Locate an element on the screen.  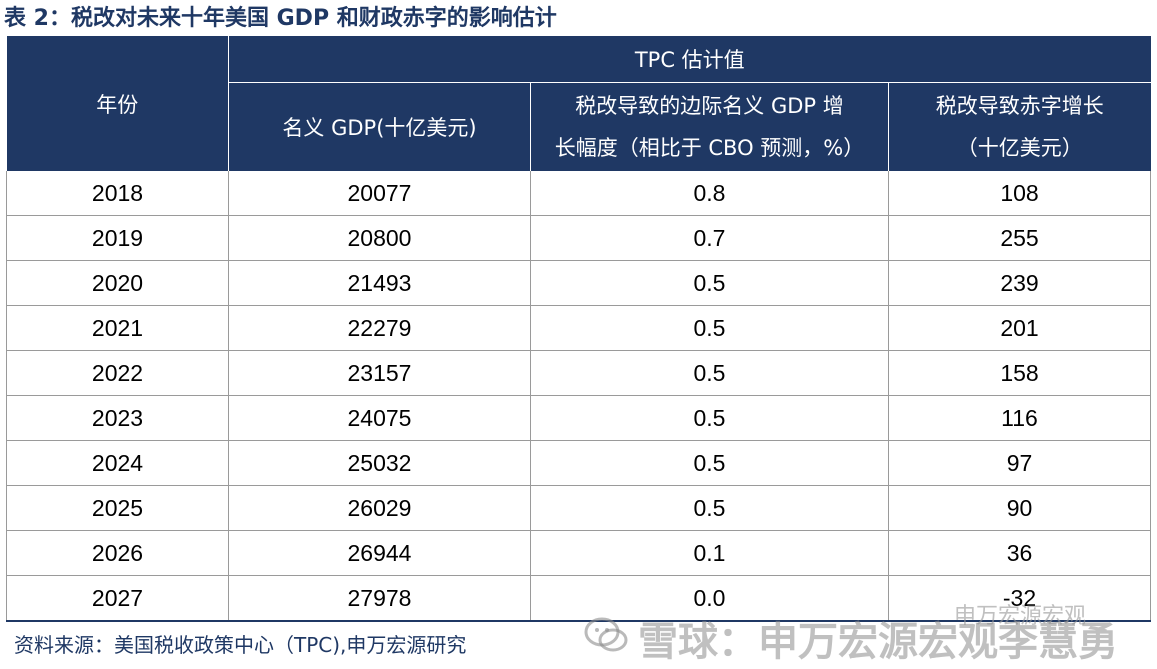
cell-gdp: 26944 is located at coordinates (379, 553).